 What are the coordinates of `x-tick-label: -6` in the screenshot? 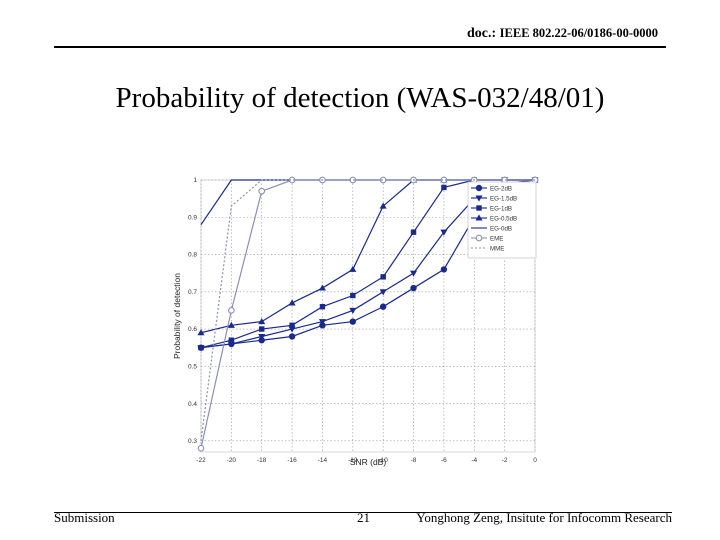 It's located at (444, 460).